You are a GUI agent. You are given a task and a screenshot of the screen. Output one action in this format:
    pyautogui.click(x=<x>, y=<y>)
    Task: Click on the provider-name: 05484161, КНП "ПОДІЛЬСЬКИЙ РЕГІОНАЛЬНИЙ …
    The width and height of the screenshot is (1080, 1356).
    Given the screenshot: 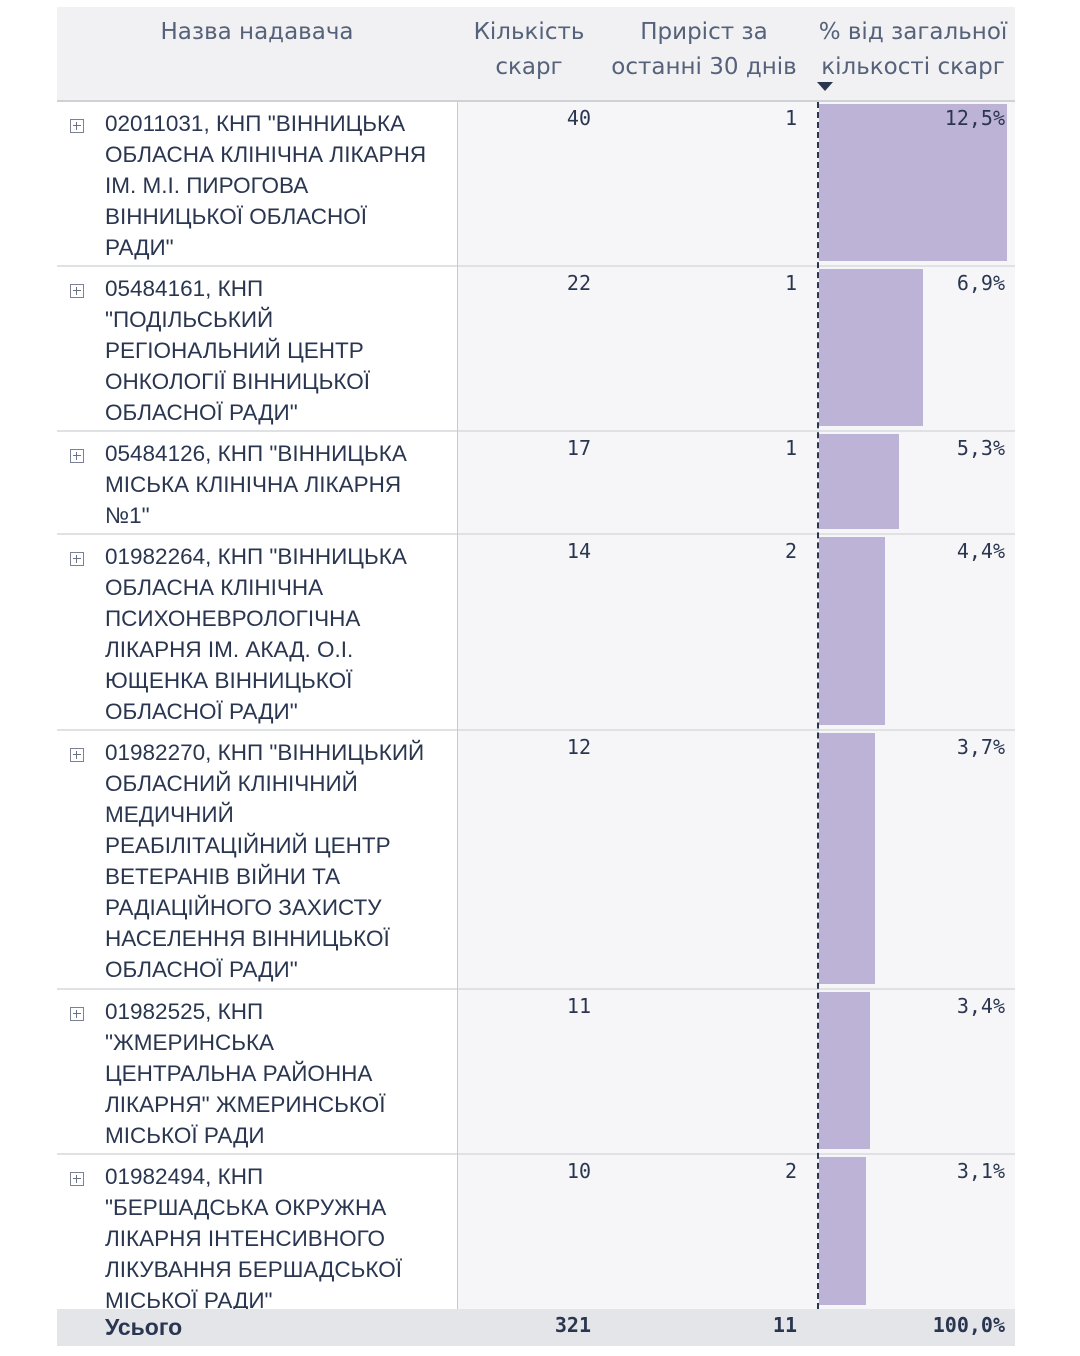 What is the action you would take?
    pyautogui.click(x=238, y=350)
    